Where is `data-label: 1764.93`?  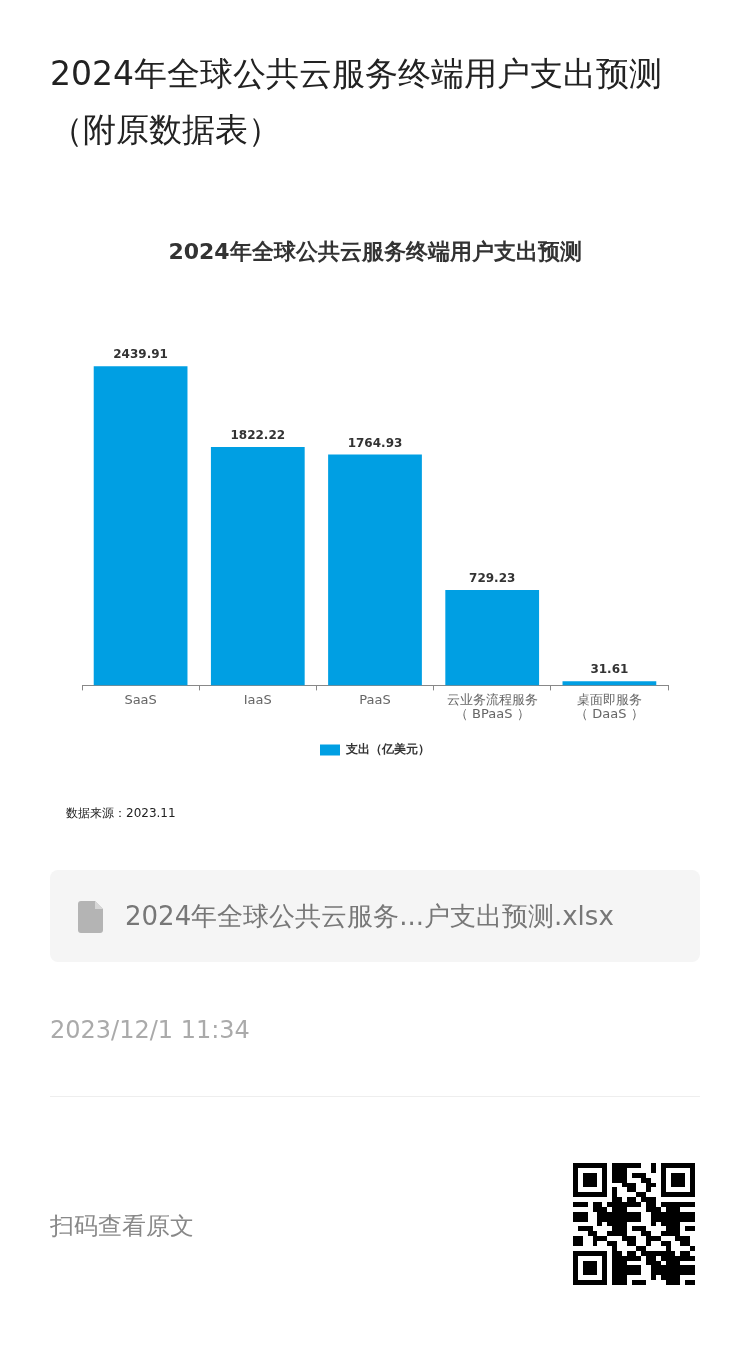 data-label: 1764.93 is located at coordinates (375, 442).